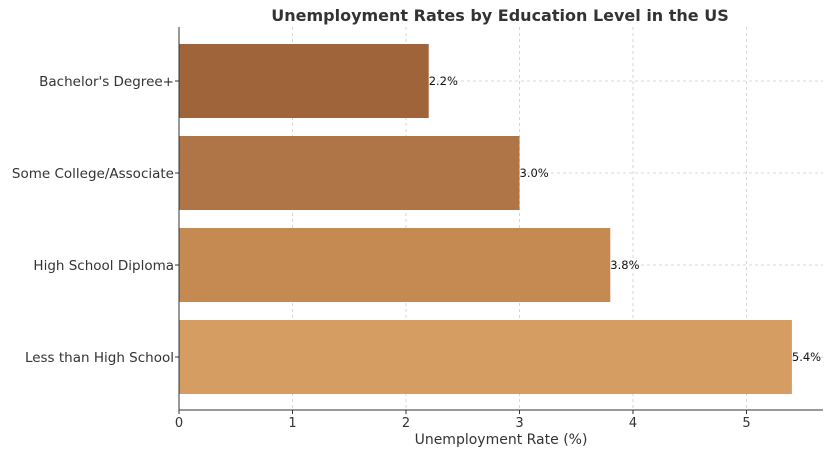 The height and width of the screenshot is (460, 831). Describe the element at coordinates (103, 266) in the screenshot. I see `y-tick-label: High School Diploma` at that location.